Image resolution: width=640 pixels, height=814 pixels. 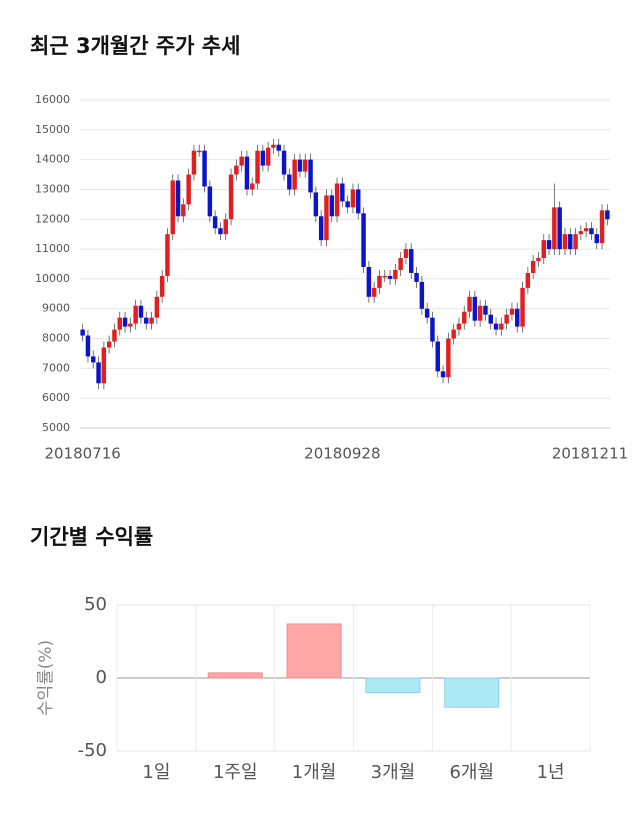 I want to click on y-axis-label: 수익률(%), so click(x=46, y=678).